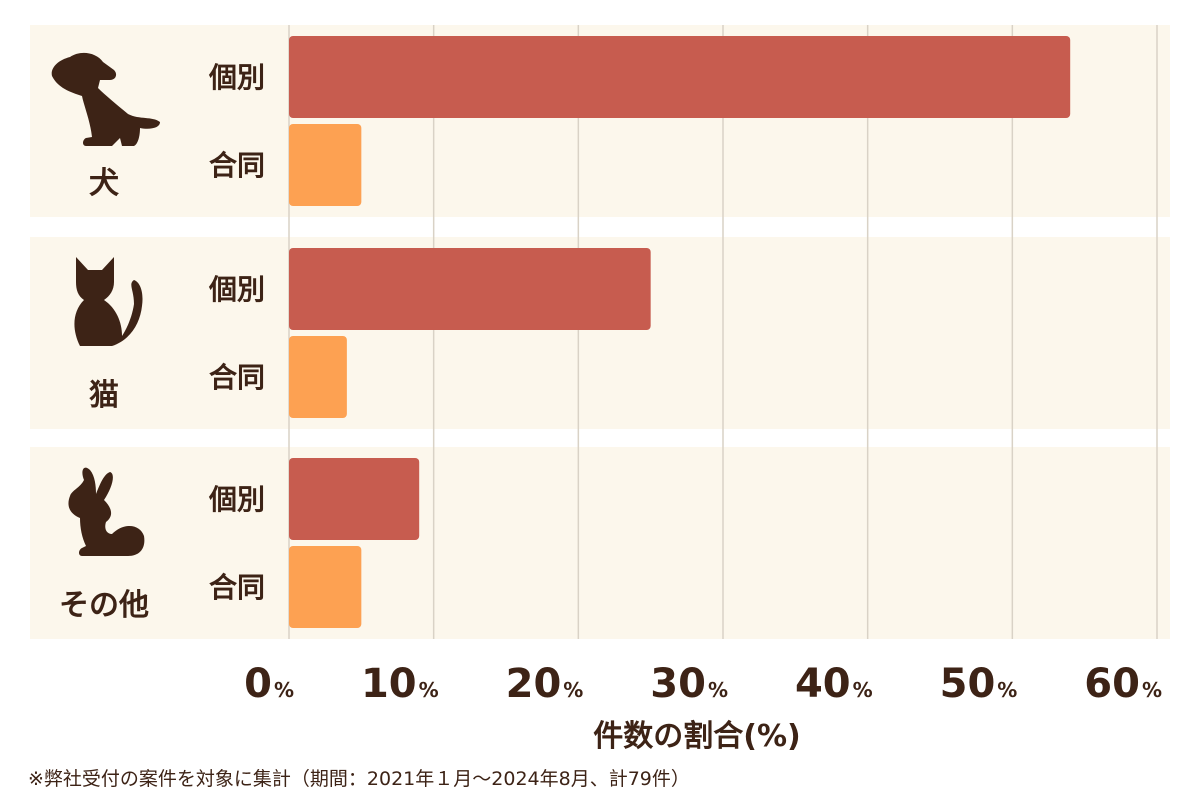 Image resolution: width=1200 pixels, height=800 pixels. I want to click on x-tick-label: 30%, so click(689, 684).